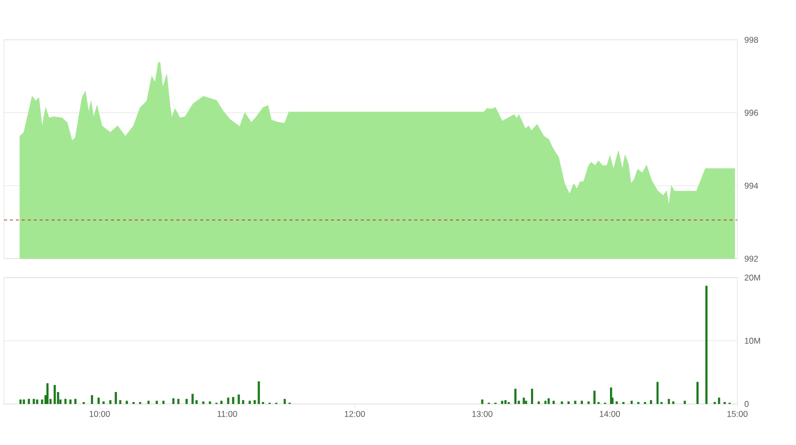 Image resolution: width=796 pixels, height=445 pixels. I want to click on y-tick-label: 10M, so click(752, 341).